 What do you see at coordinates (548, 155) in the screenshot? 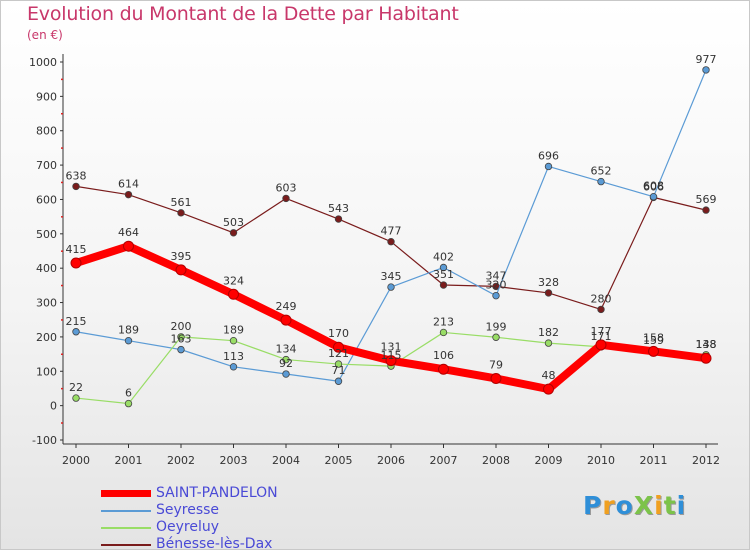
I see `data-label: 696` at bounding box center [548, 155].